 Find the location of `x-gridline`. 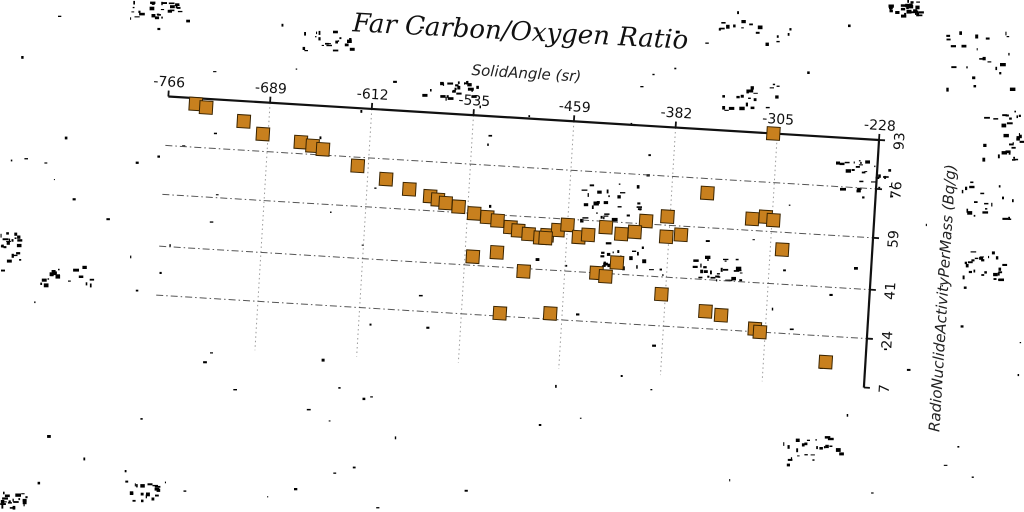

x-gridline is located at coordinates (668, 251).